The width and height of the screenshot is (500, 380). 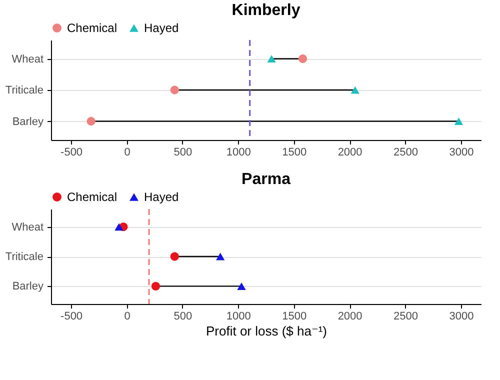 What do you see at coordinates (266, 179) in the screenshot?
I see `chart-title: Parma` at bounding box center [266, 179].